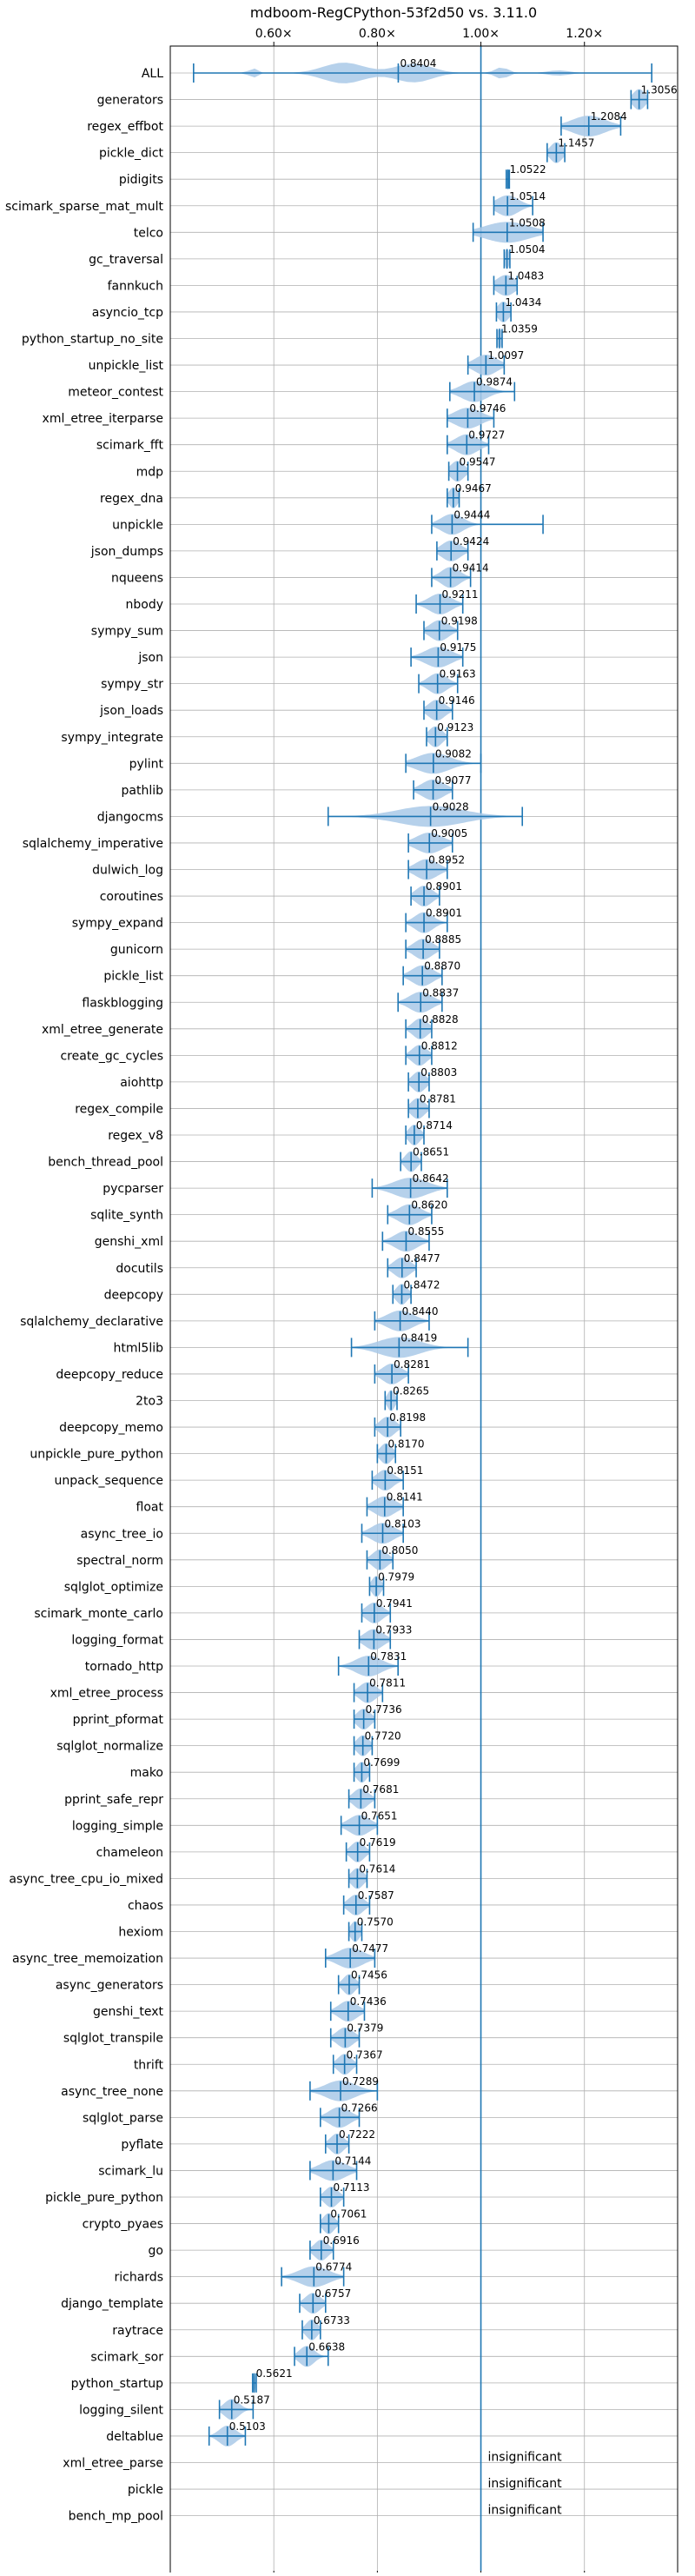  Describe the element at coordinates (430, 843) in the screenshot. I see `violin-sqlalchemy_imperative` at that location.